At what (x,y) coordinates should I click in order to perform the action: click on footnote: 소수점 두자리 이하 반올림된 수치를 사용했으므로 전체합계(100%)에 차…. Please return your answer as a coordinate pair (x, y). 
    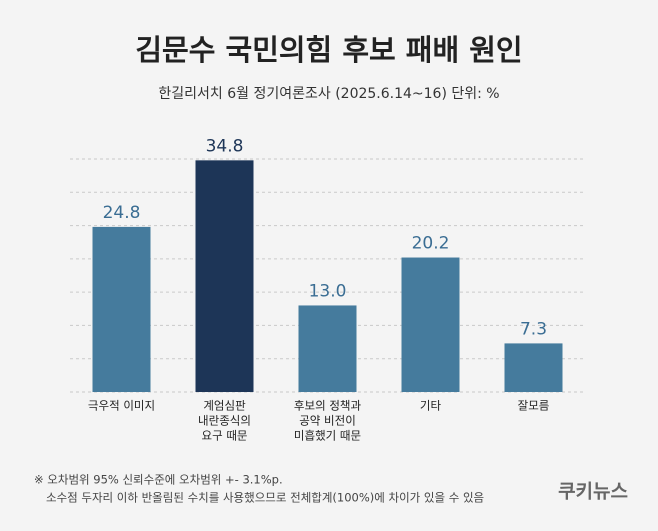
    Looking at the image, I should click on (265, 498).